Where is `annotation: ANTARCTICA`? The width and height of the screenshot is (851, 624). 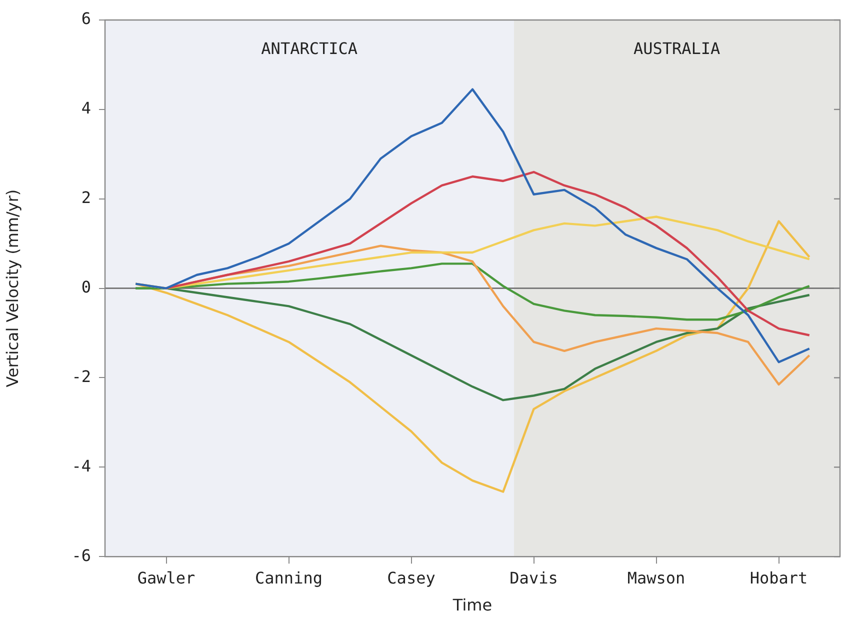 annotation: ANTARCTICA is located at coordinates (309, 48).